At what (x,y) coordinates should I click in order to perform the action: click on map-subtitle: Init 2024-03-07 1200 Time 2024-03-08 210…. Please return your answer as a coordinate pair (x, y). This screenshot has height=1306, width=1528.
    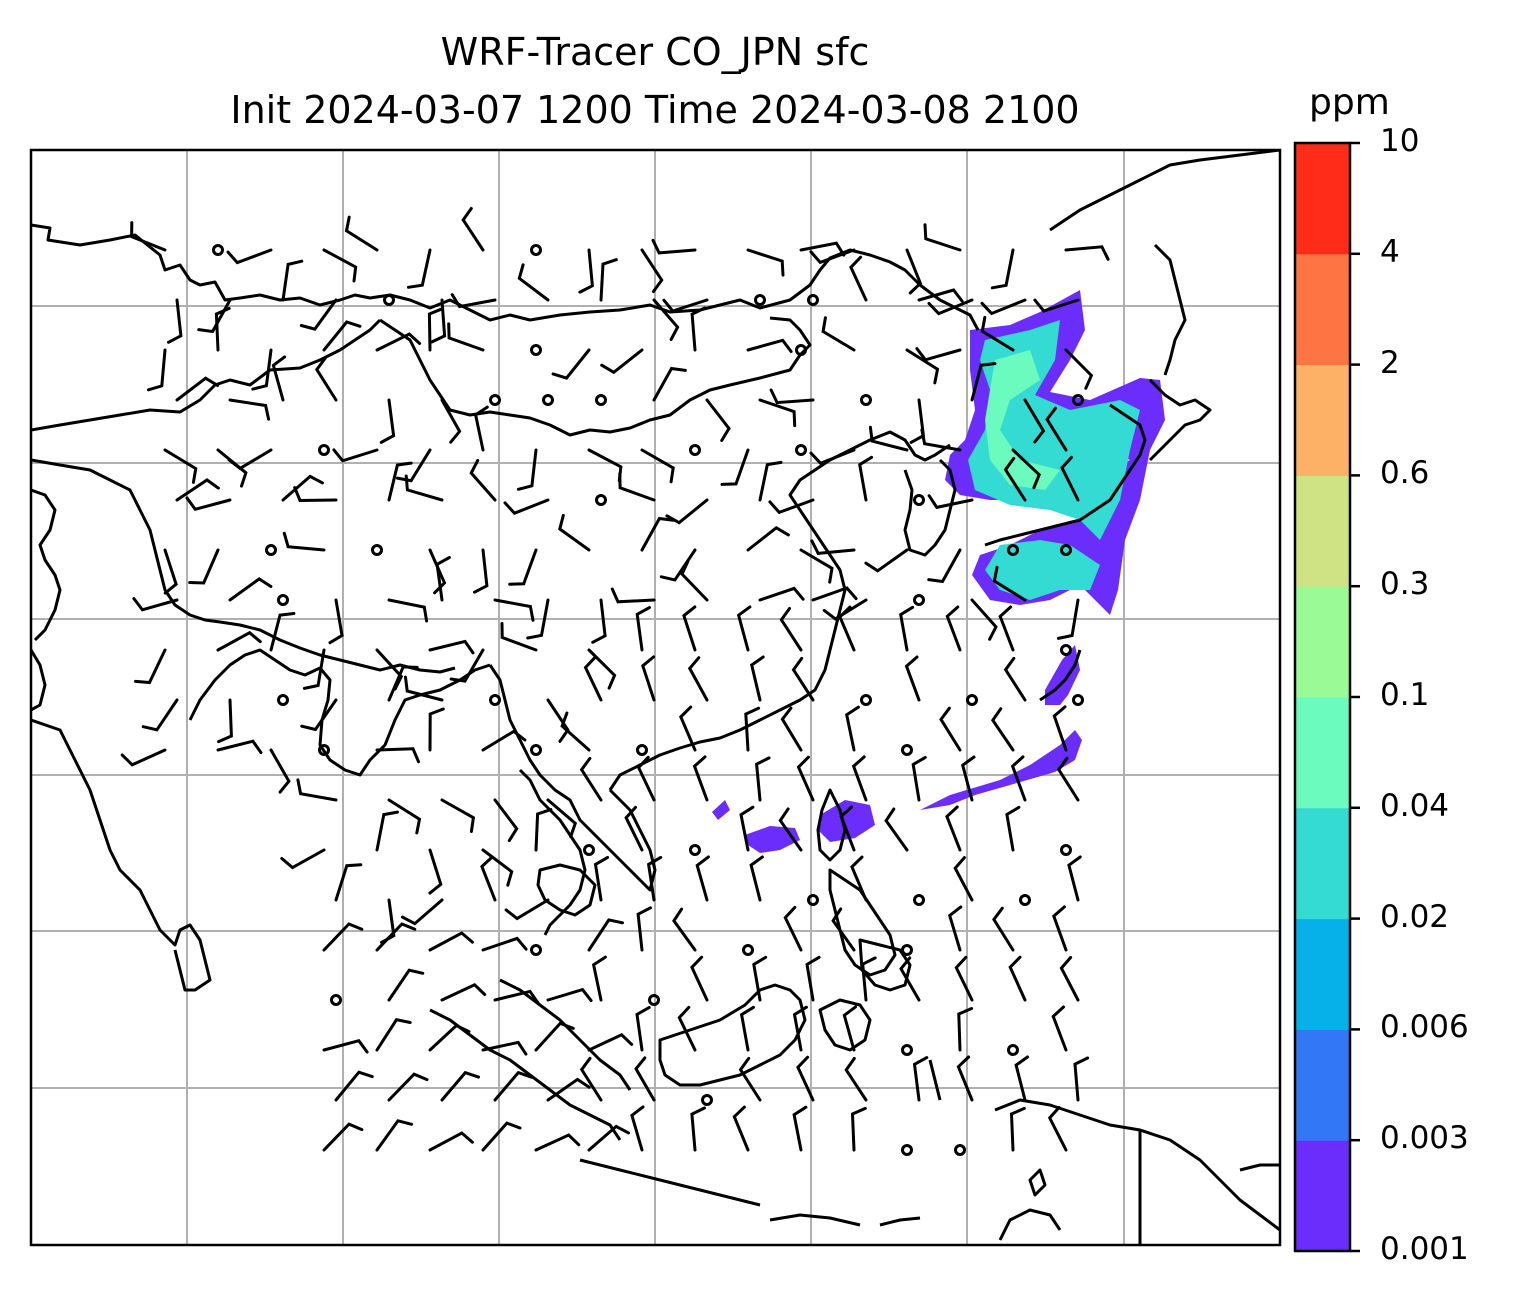
    Looking at the image, I should click on (655, 110).